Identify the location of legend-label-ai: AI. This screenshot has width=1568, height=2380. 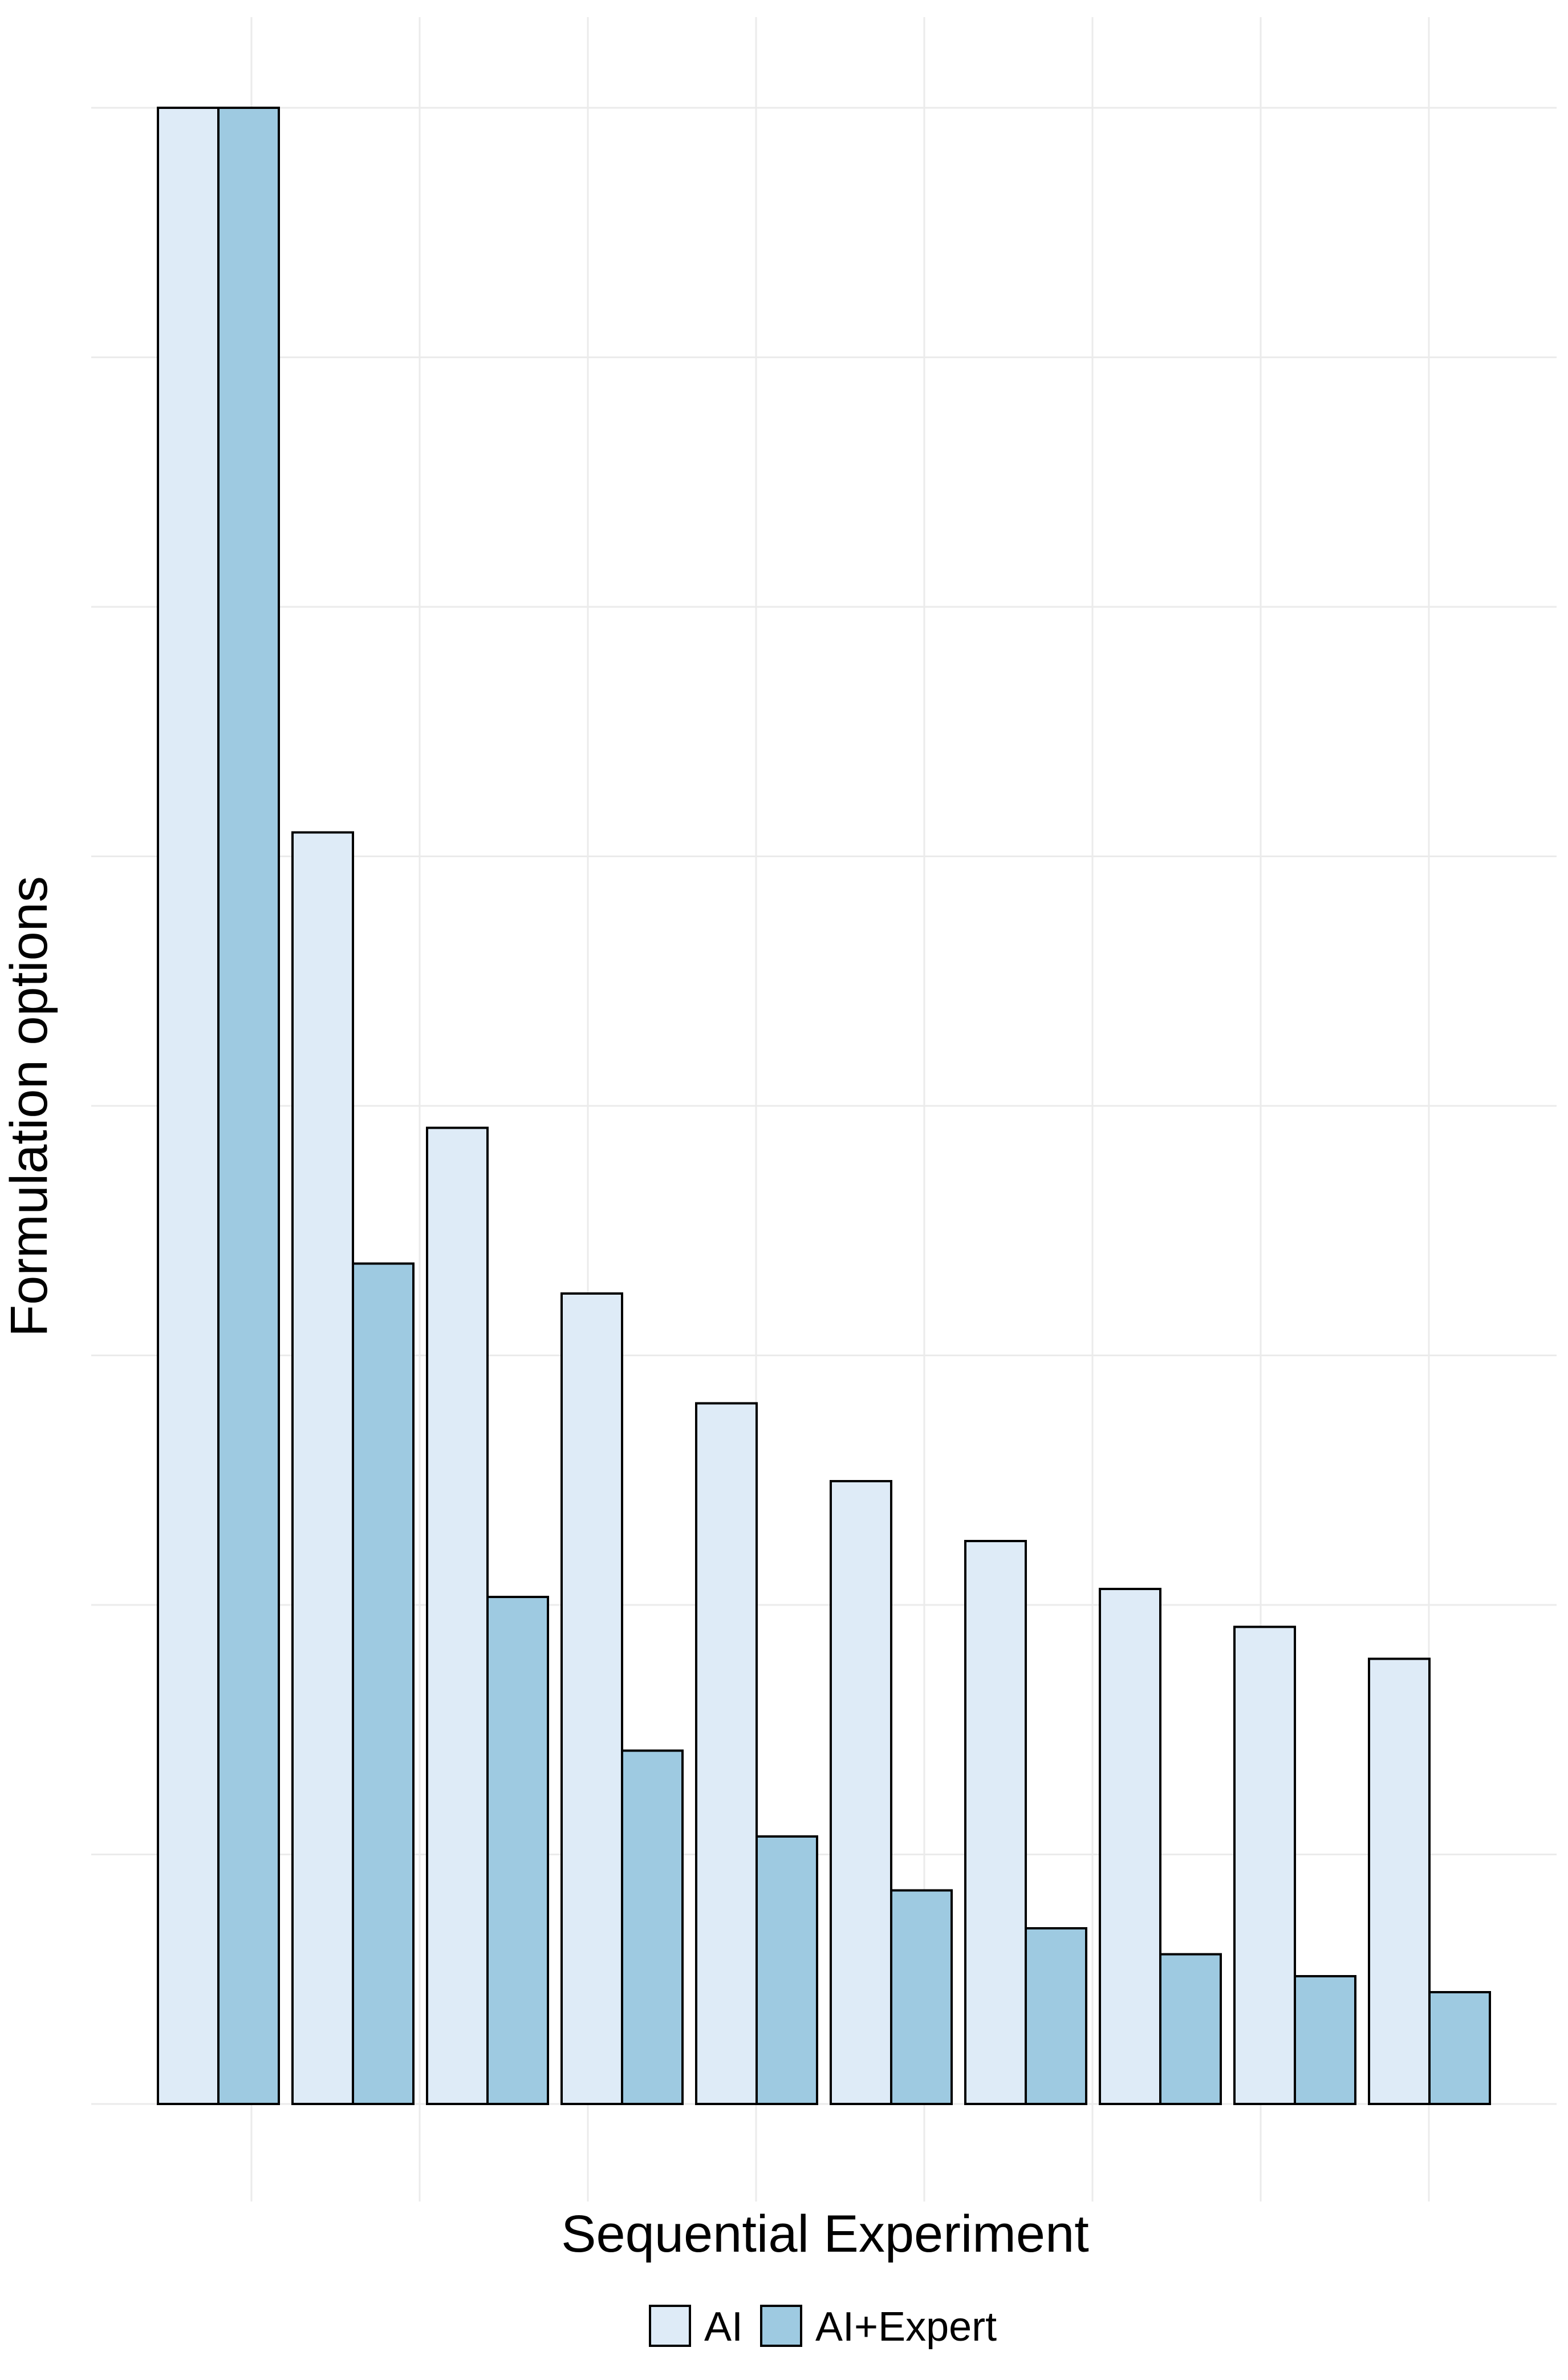
(724, 2327).